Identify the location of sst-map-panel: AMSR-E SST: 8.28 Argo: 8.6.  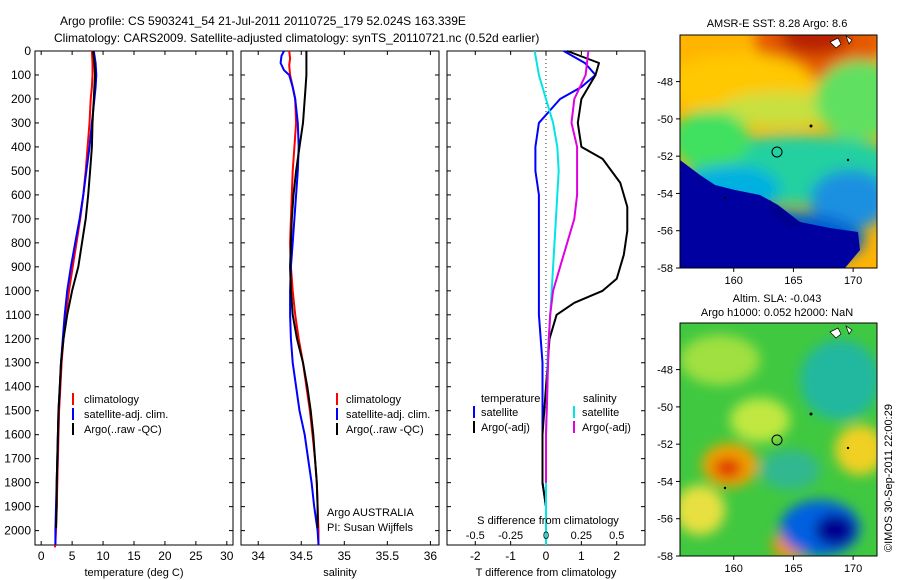
(767, 152).